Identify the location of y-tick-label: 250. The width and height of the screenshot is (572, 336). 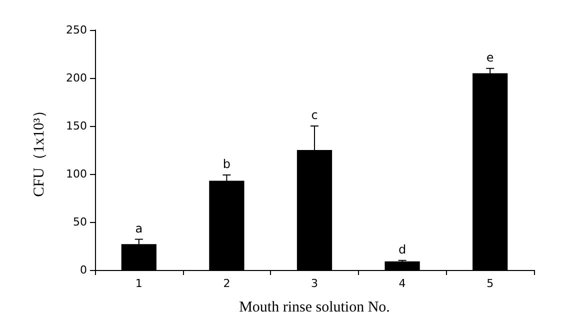
(76, 30).